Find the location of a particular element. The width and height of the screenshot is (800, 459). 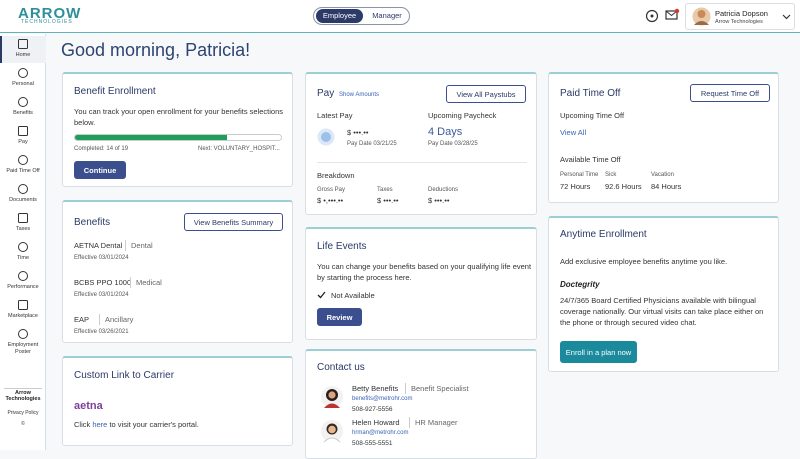

toggle-employee: Employee is located at coordinates (339, 16).